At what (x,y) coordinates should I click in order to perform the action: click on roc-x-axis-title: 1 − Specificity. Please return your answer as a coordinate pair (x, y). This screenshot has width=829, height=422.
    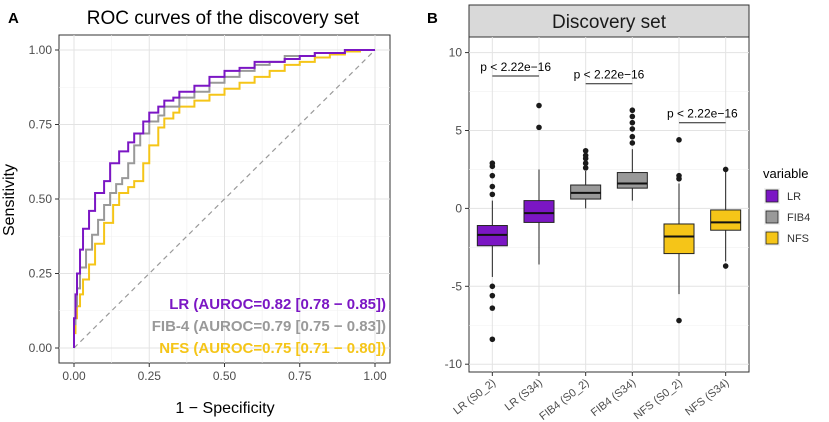
    Looking at the image, I should click on (224, 408).